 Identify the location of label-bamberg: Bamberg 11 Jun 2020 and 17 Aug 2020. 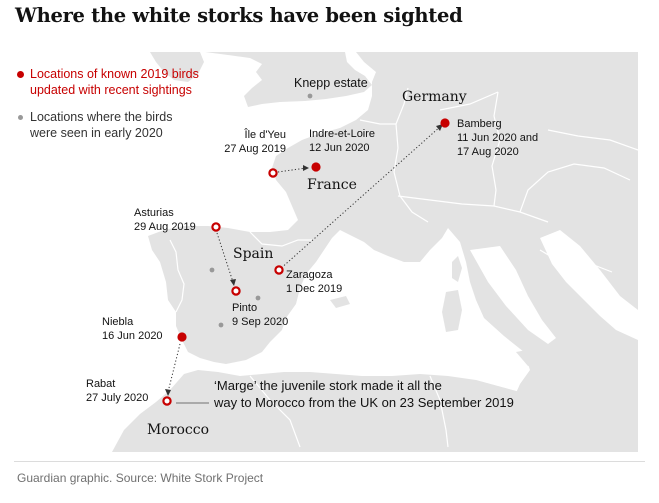
(497, 138).